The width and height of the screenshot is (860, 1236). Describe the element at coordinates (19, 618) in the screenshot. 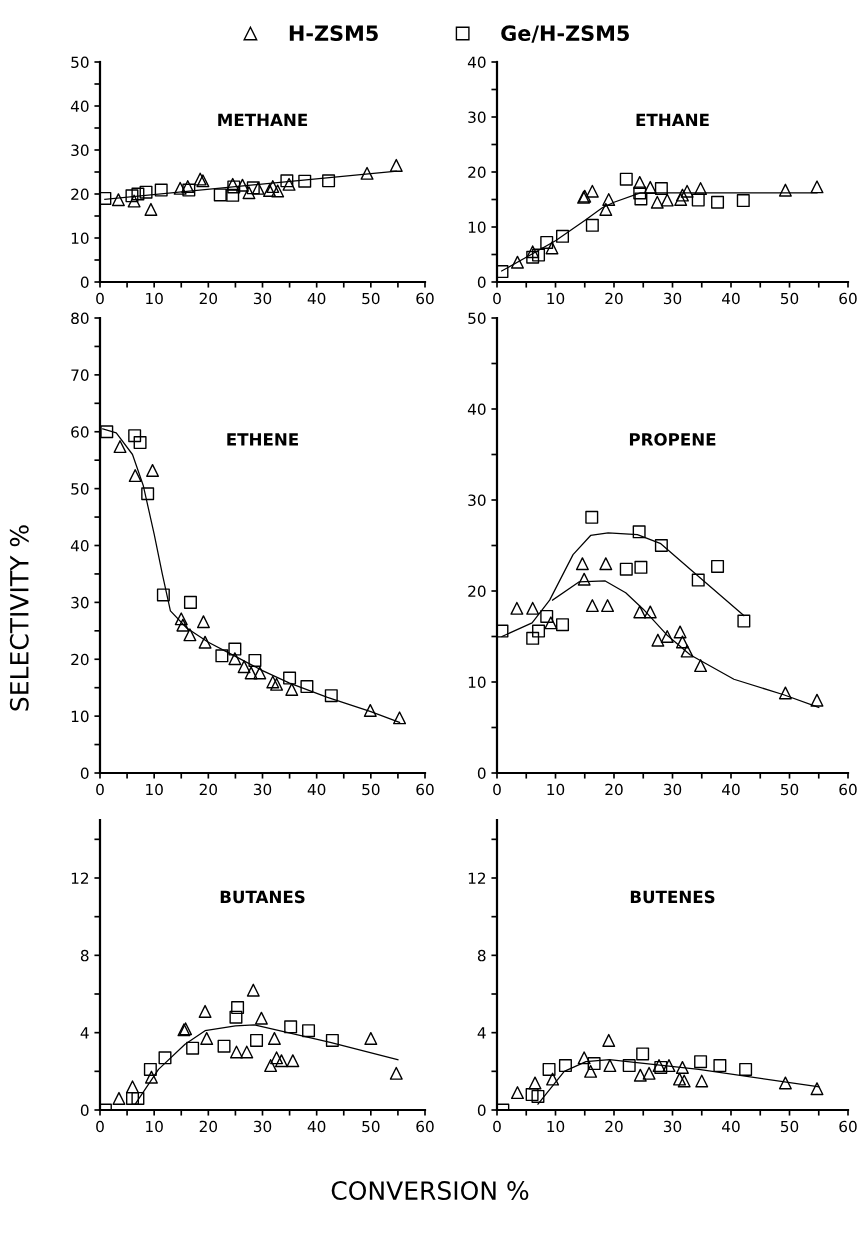

I see `y-axis-title: SELECTIVITY %` at that location.